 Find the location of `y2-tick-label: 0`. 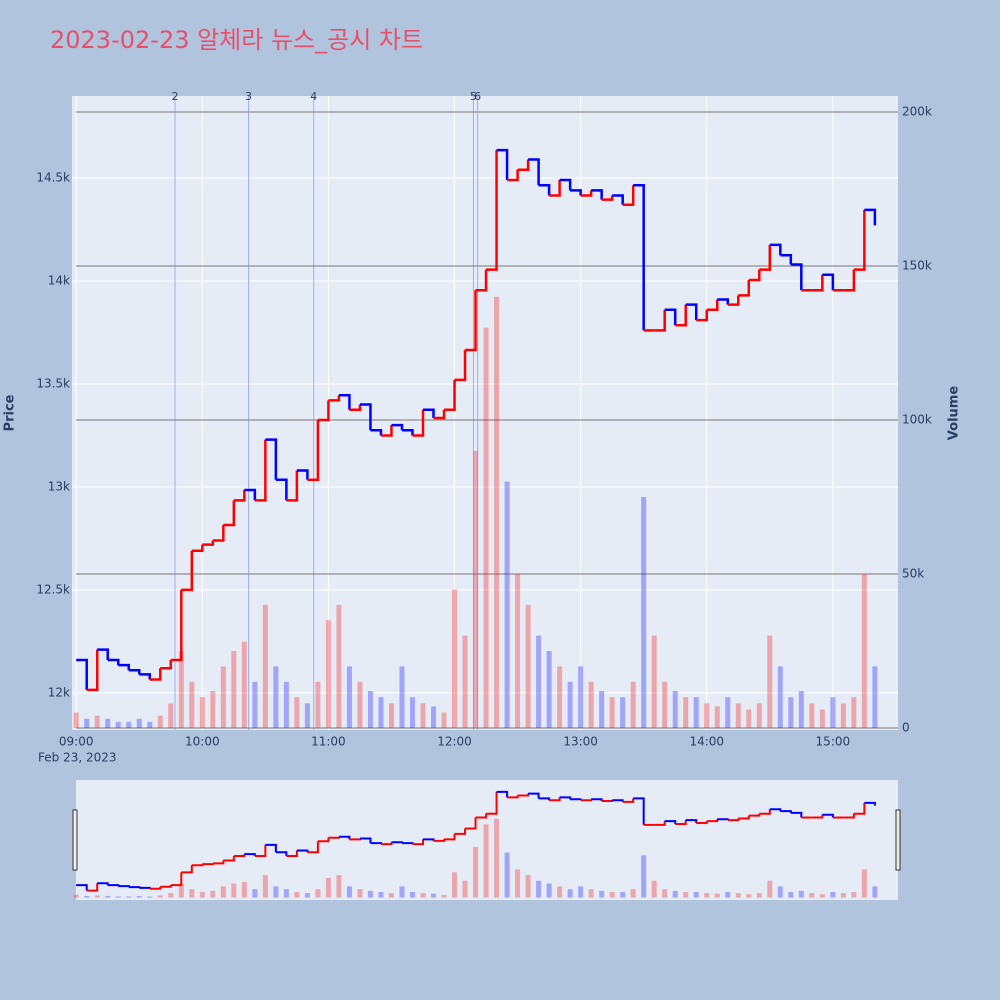

y2-tick-label: 0 is located at coordinates (906, 727).